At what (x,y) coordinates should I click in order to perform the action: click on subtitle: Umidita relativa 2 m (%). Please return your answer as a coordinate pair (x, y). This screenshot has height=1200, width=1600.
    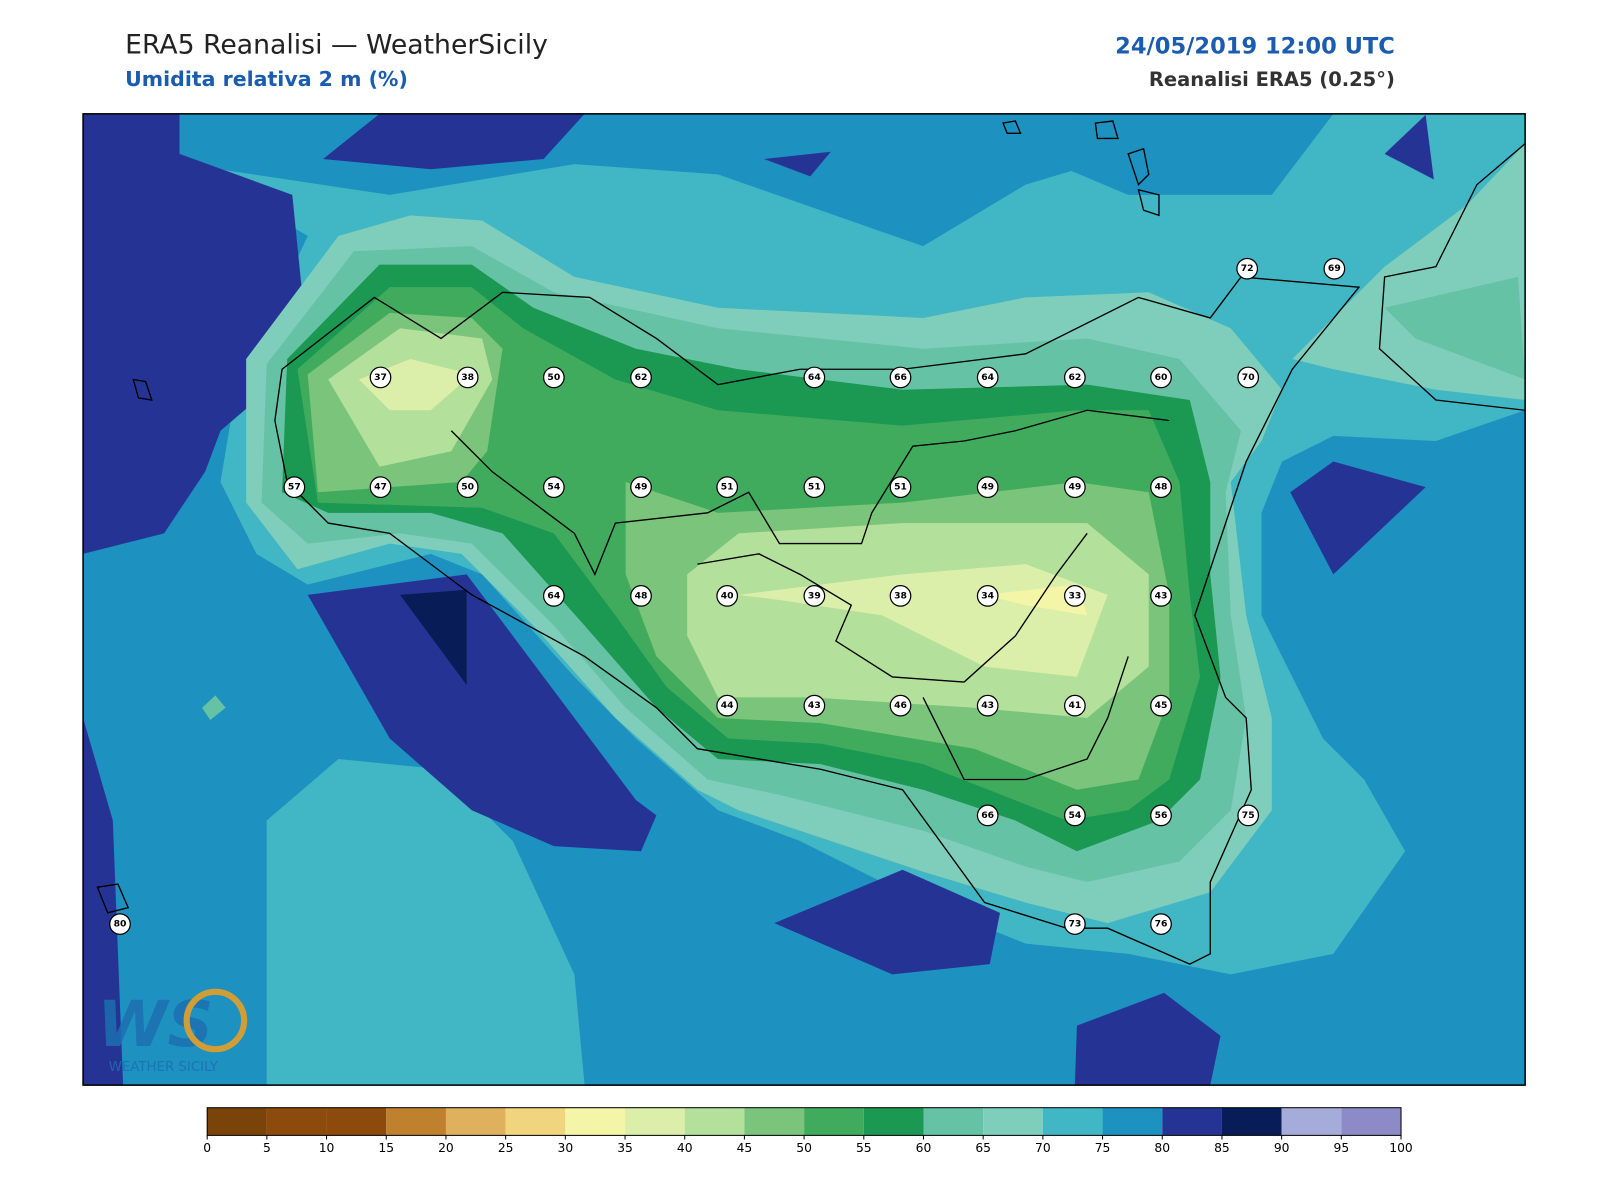
    Looking at the image, I should click on (266, 79).